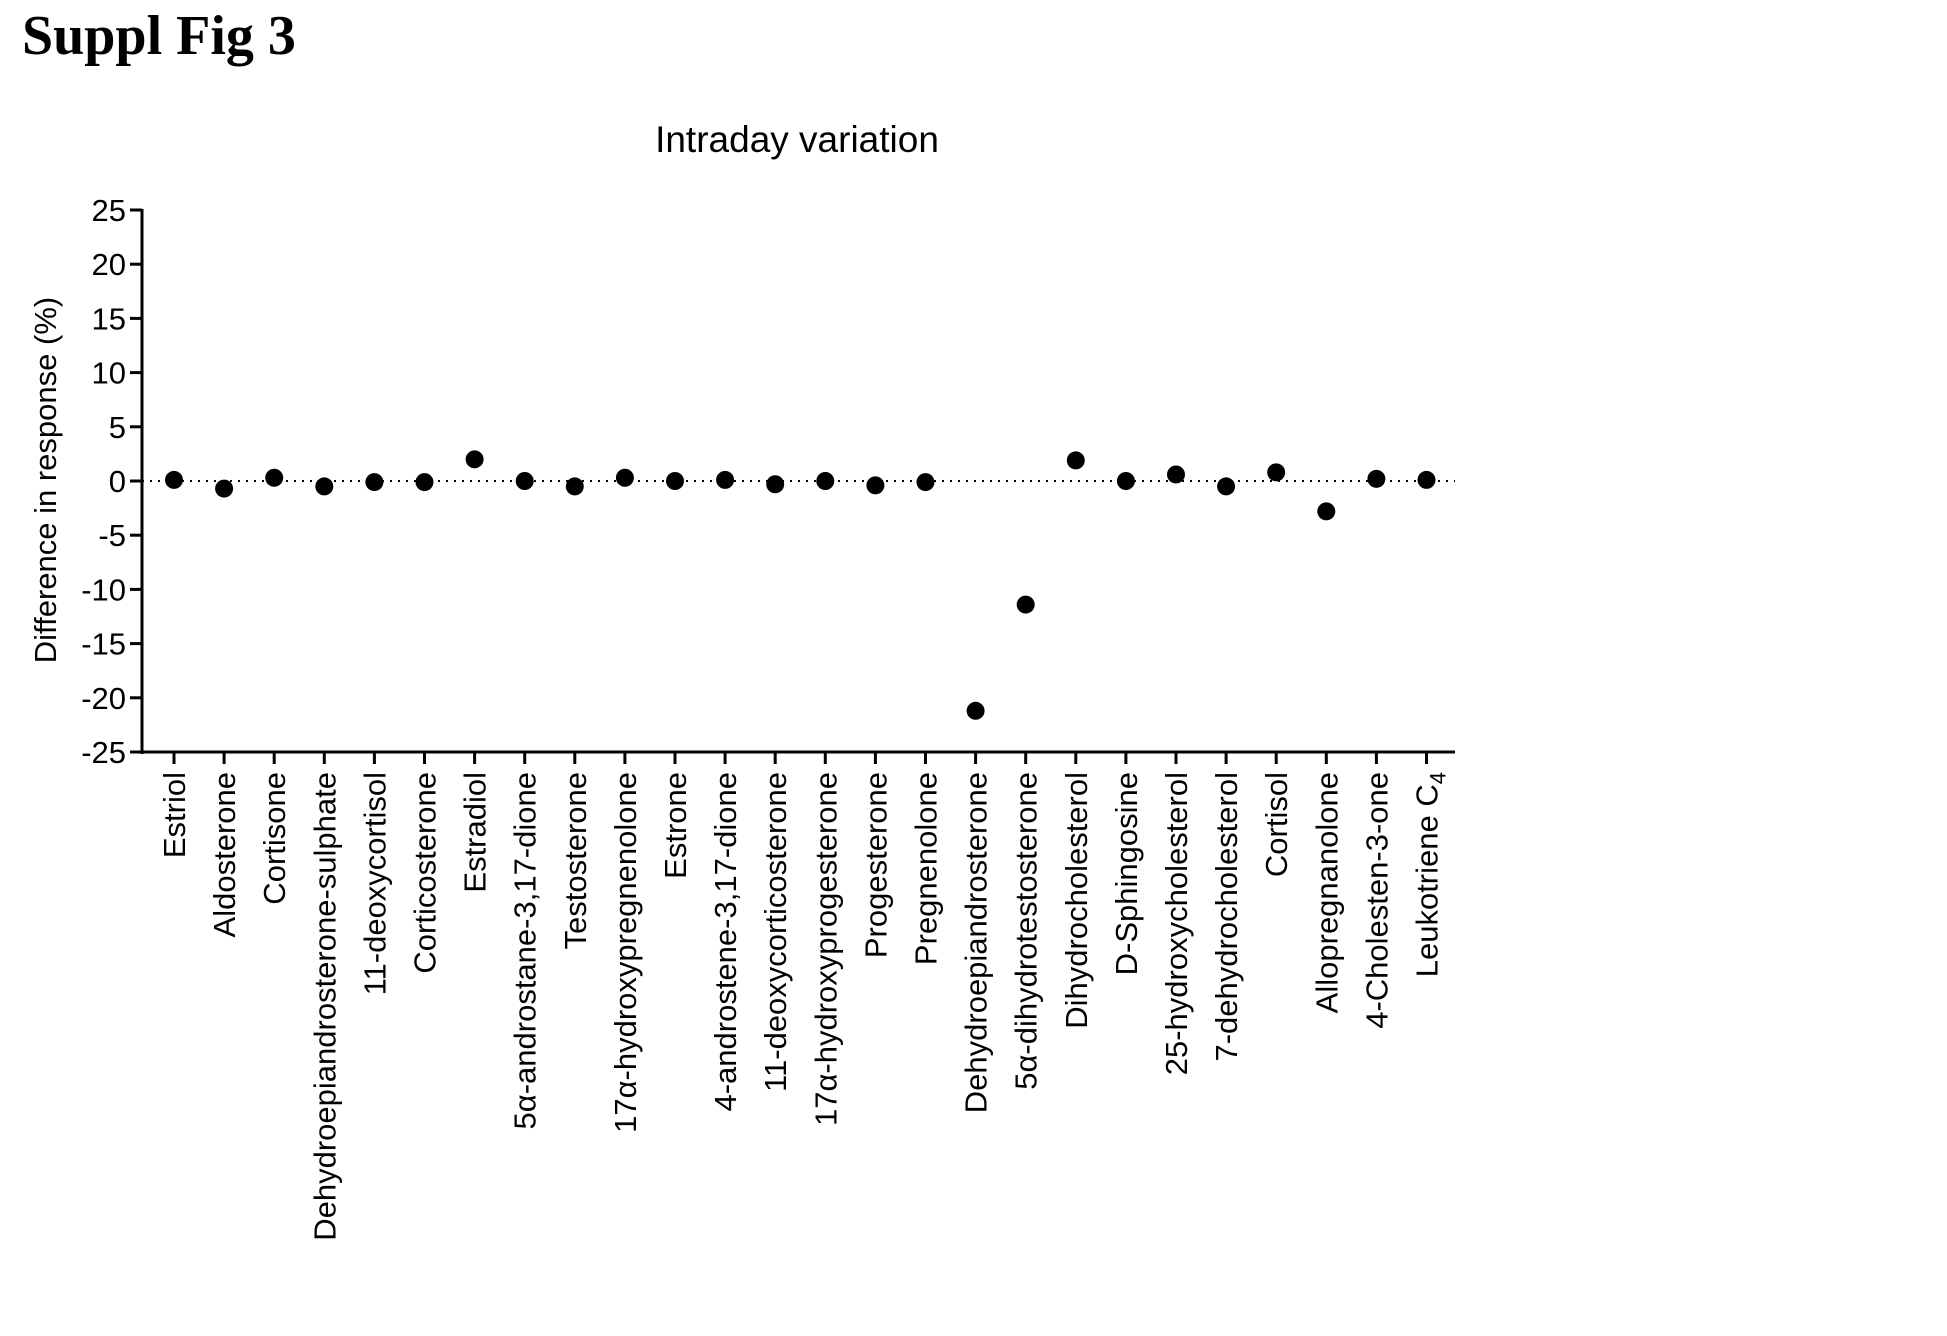 This screenshot has height=1336, width=1947. I want to click on x-tick-label: 17α-hydroxyprogesterone, so click(825, 949).